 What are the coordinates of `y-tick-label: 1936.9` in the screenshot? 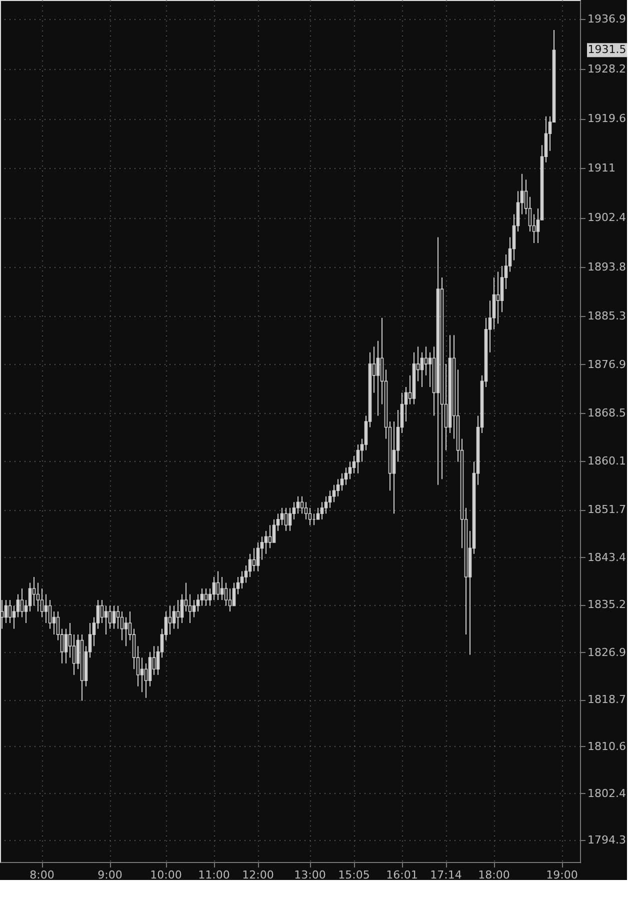 It's located at (607, 19).